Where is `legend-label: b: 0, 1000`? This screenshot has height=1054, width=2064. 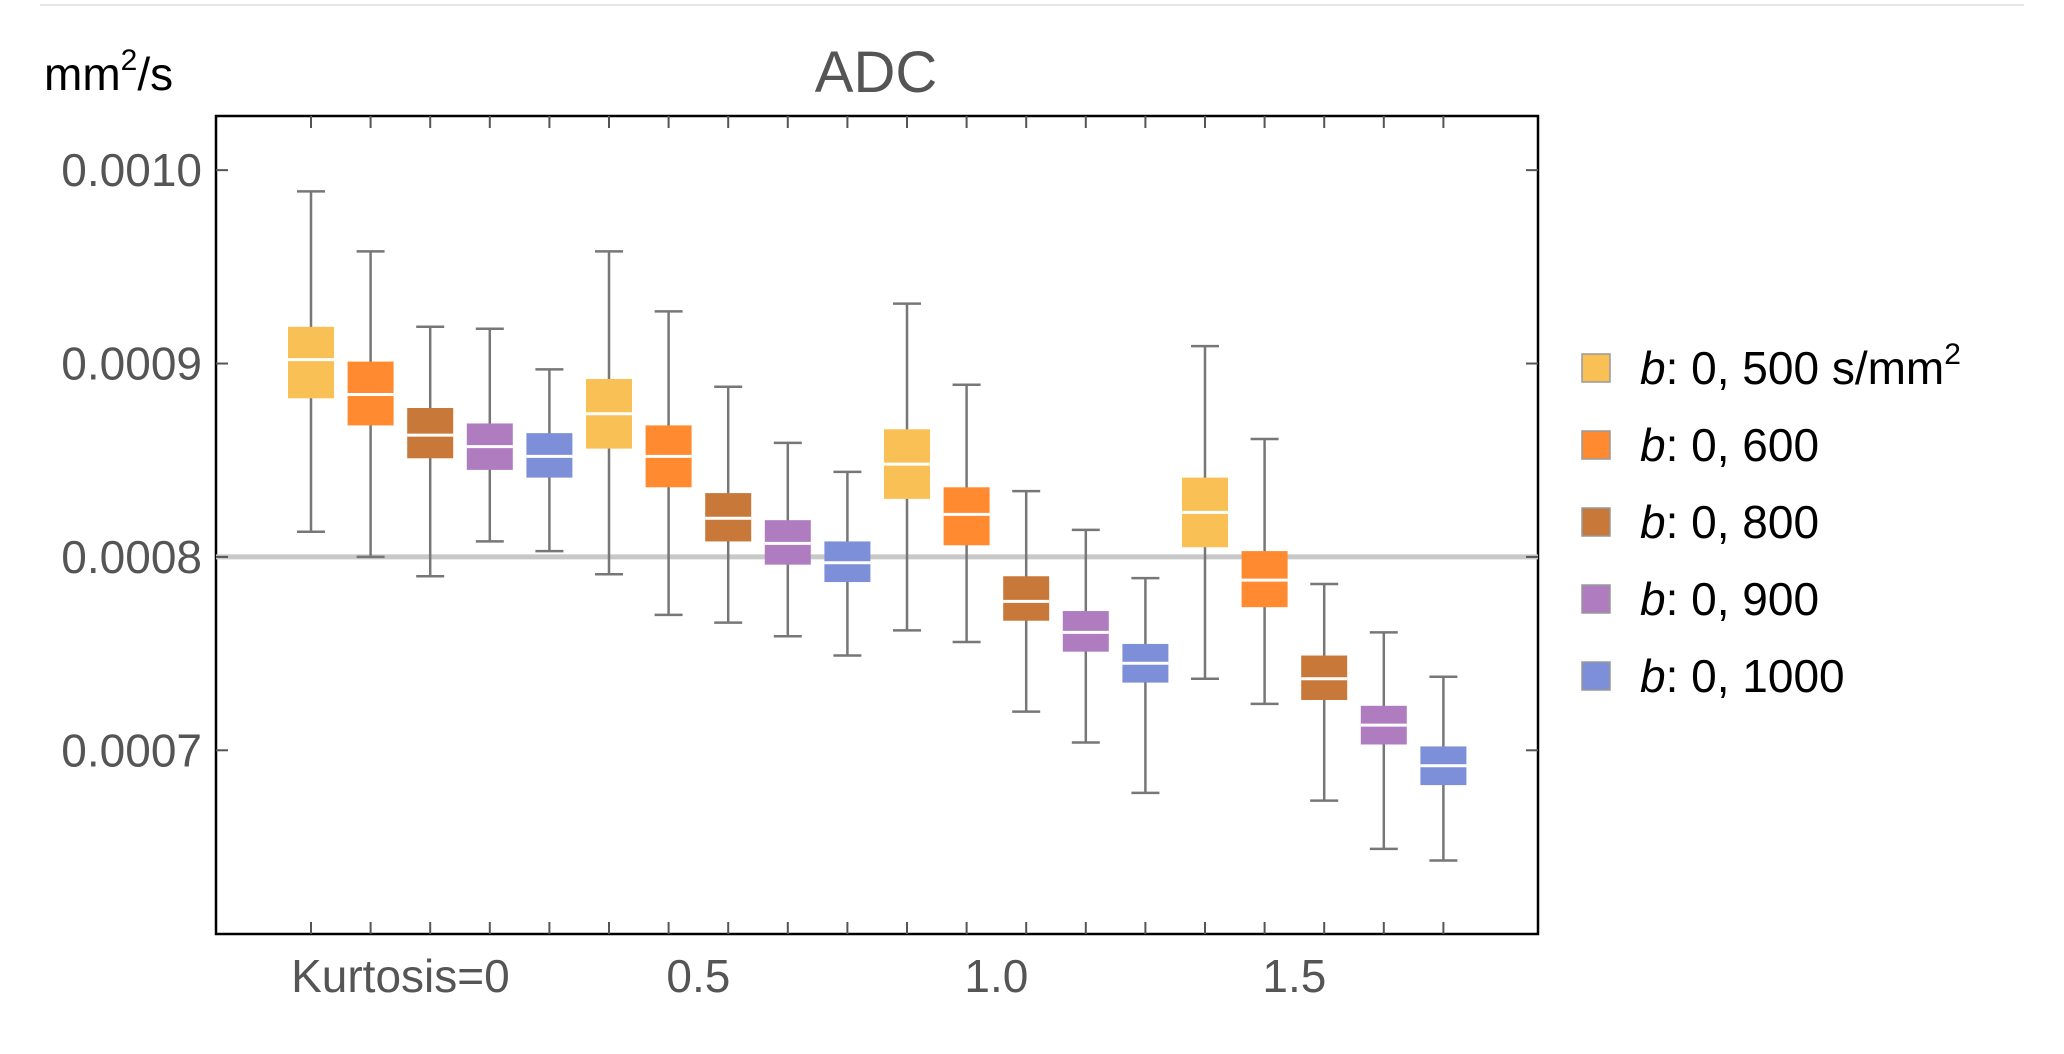 legend-label: b: 0, 1000 is located at coordinates (1742, 676).